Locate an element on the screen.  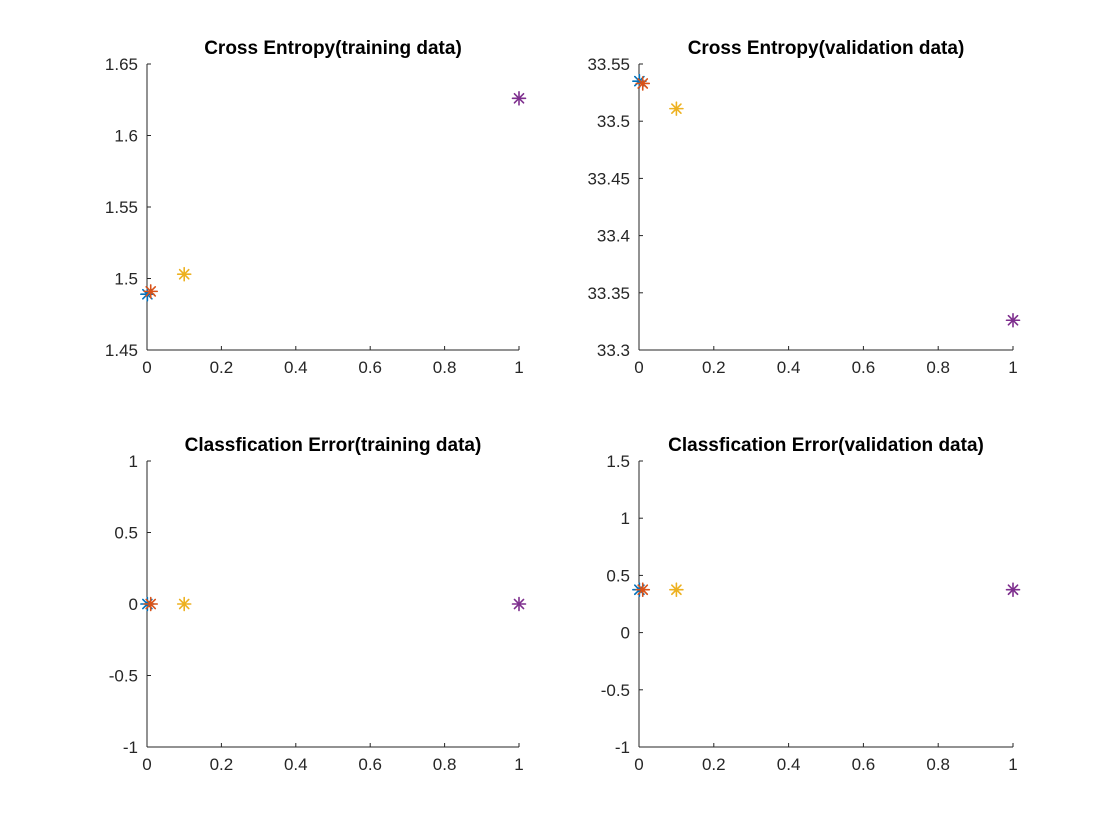
y-tick-label: 1.45 is located at coordinates (121, 350).